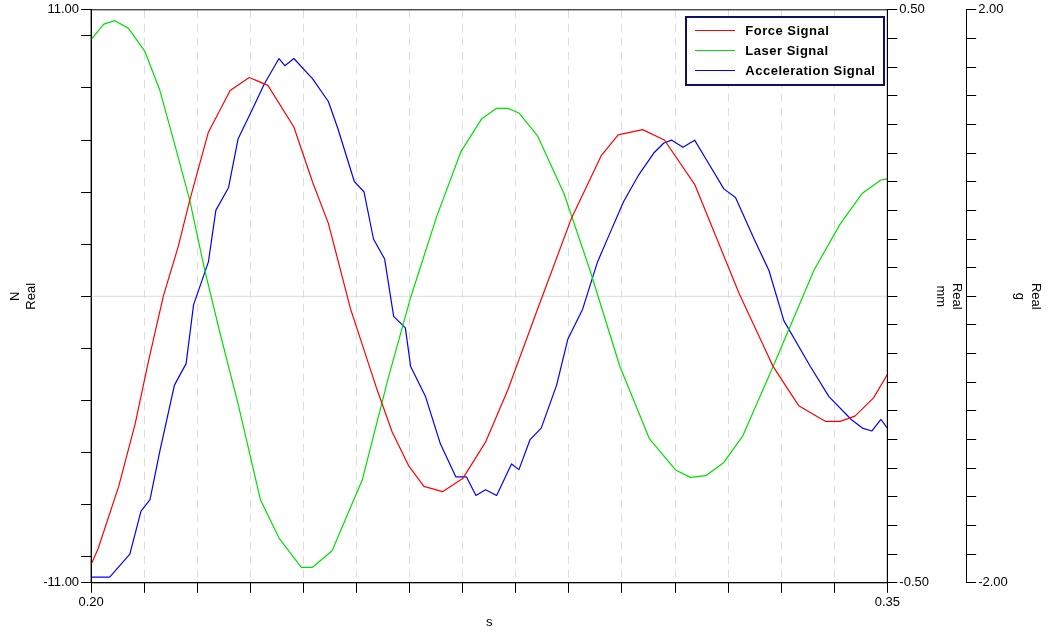  I want to click on y2-axis-title: Real mm, so click(949, 296).